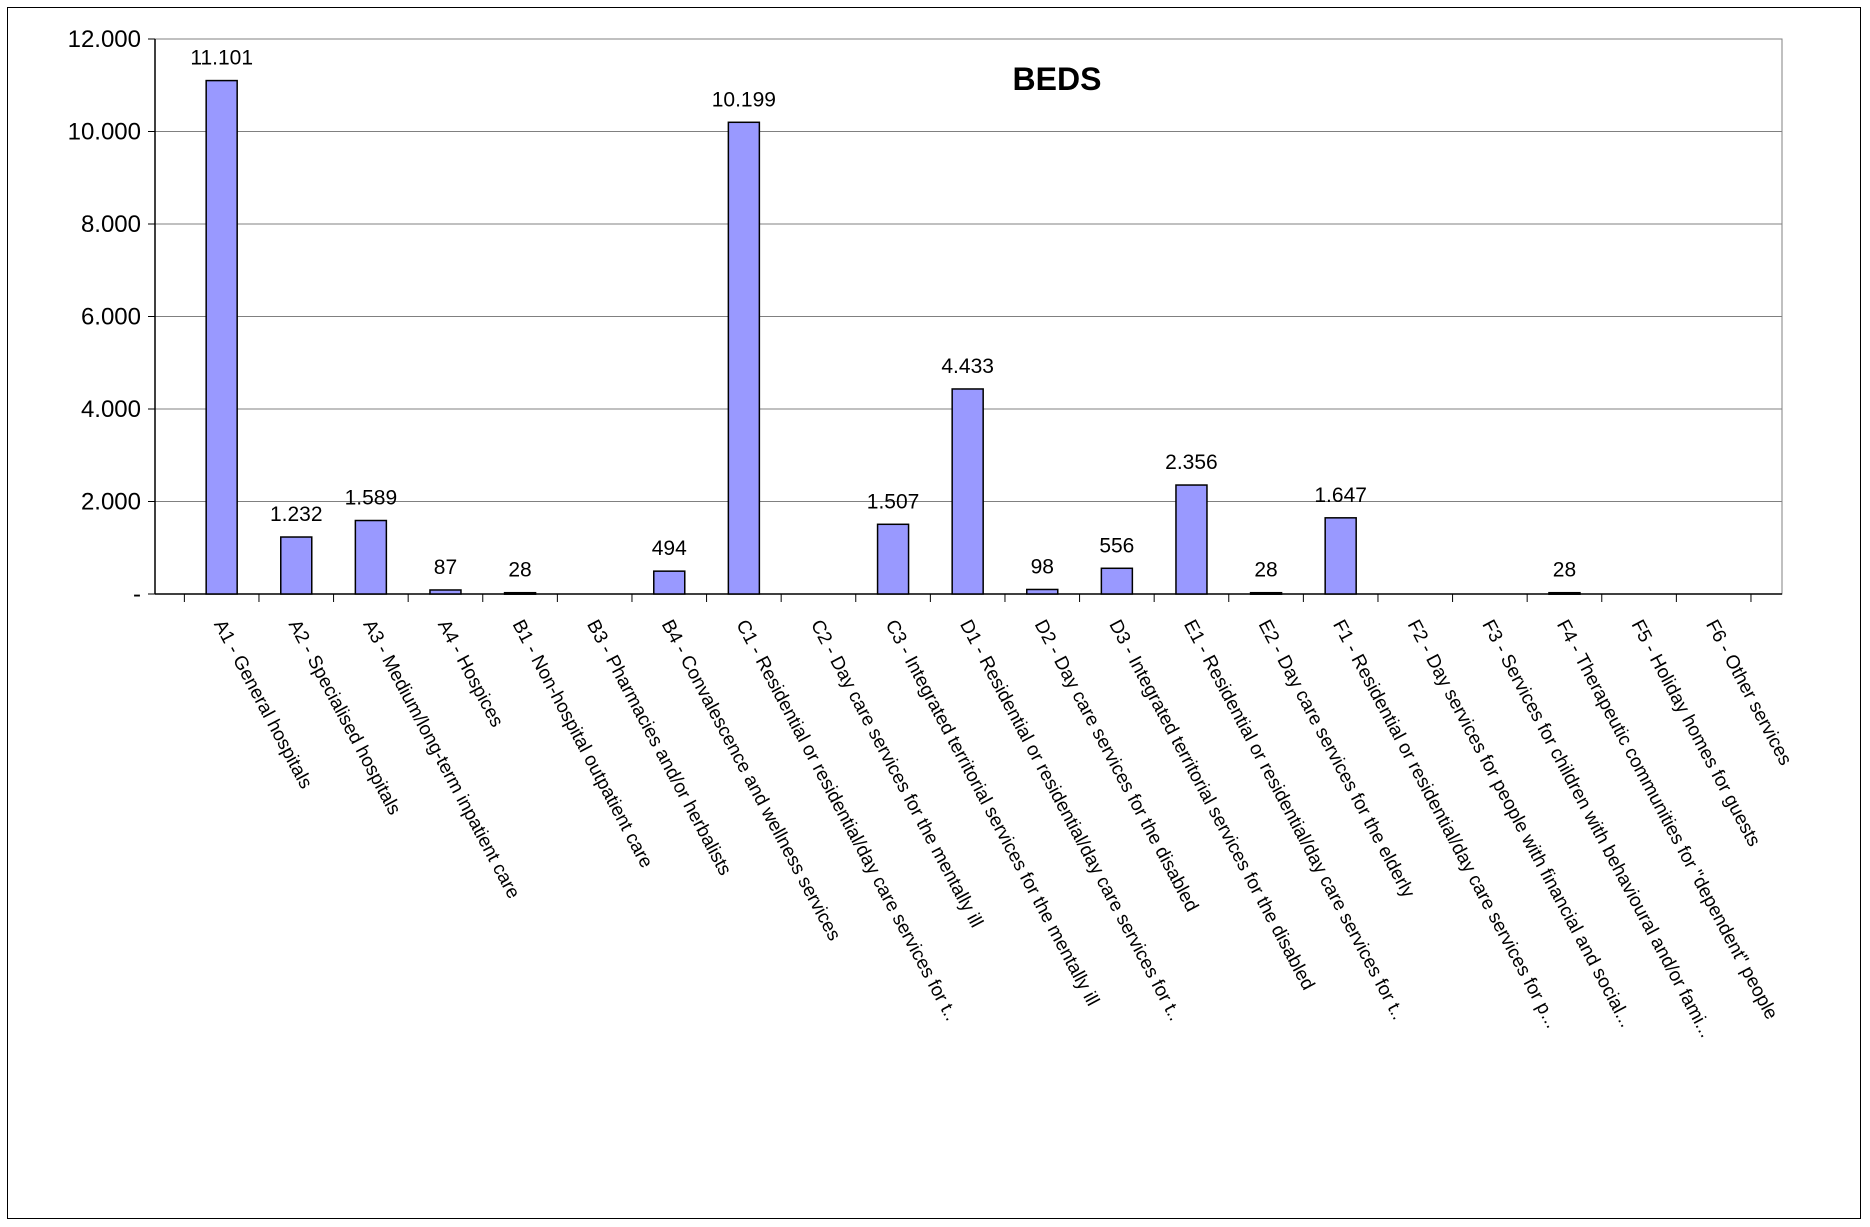 This screenshot has height=1227, width=1870. I want to click on category-label: F5 - Holiday homes for guests, so click(1696, 733).